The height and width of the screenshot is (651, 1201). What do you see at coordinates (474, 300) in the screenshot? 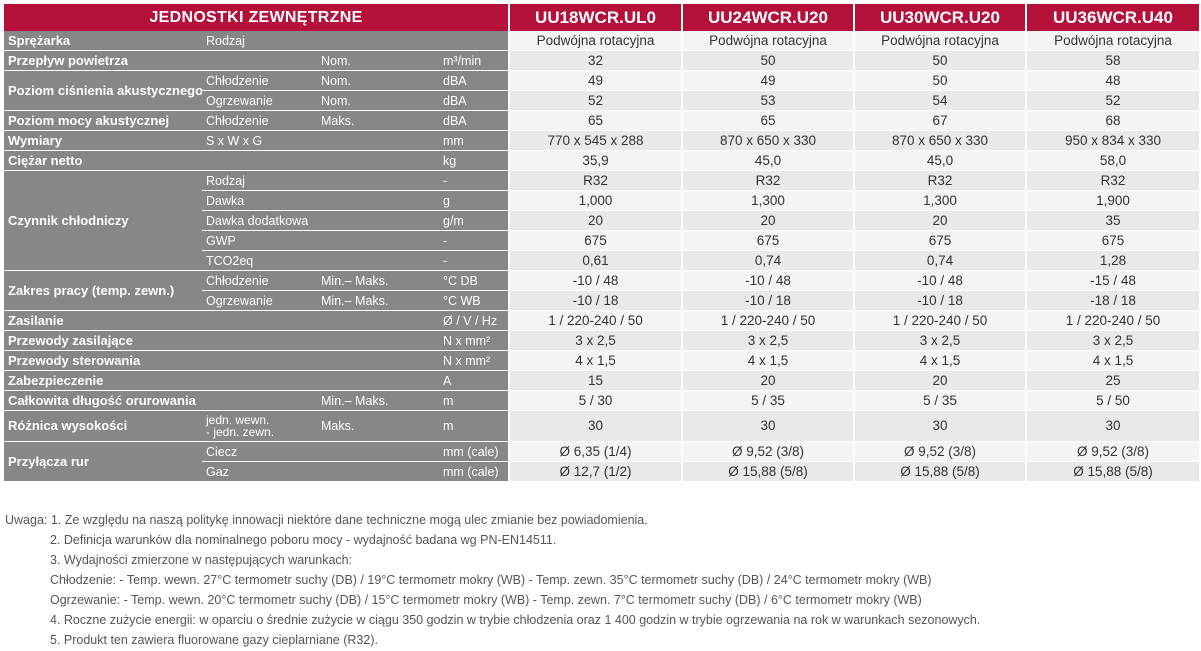
I see `row-unit: °C WB` at bounding box center [474, 300].